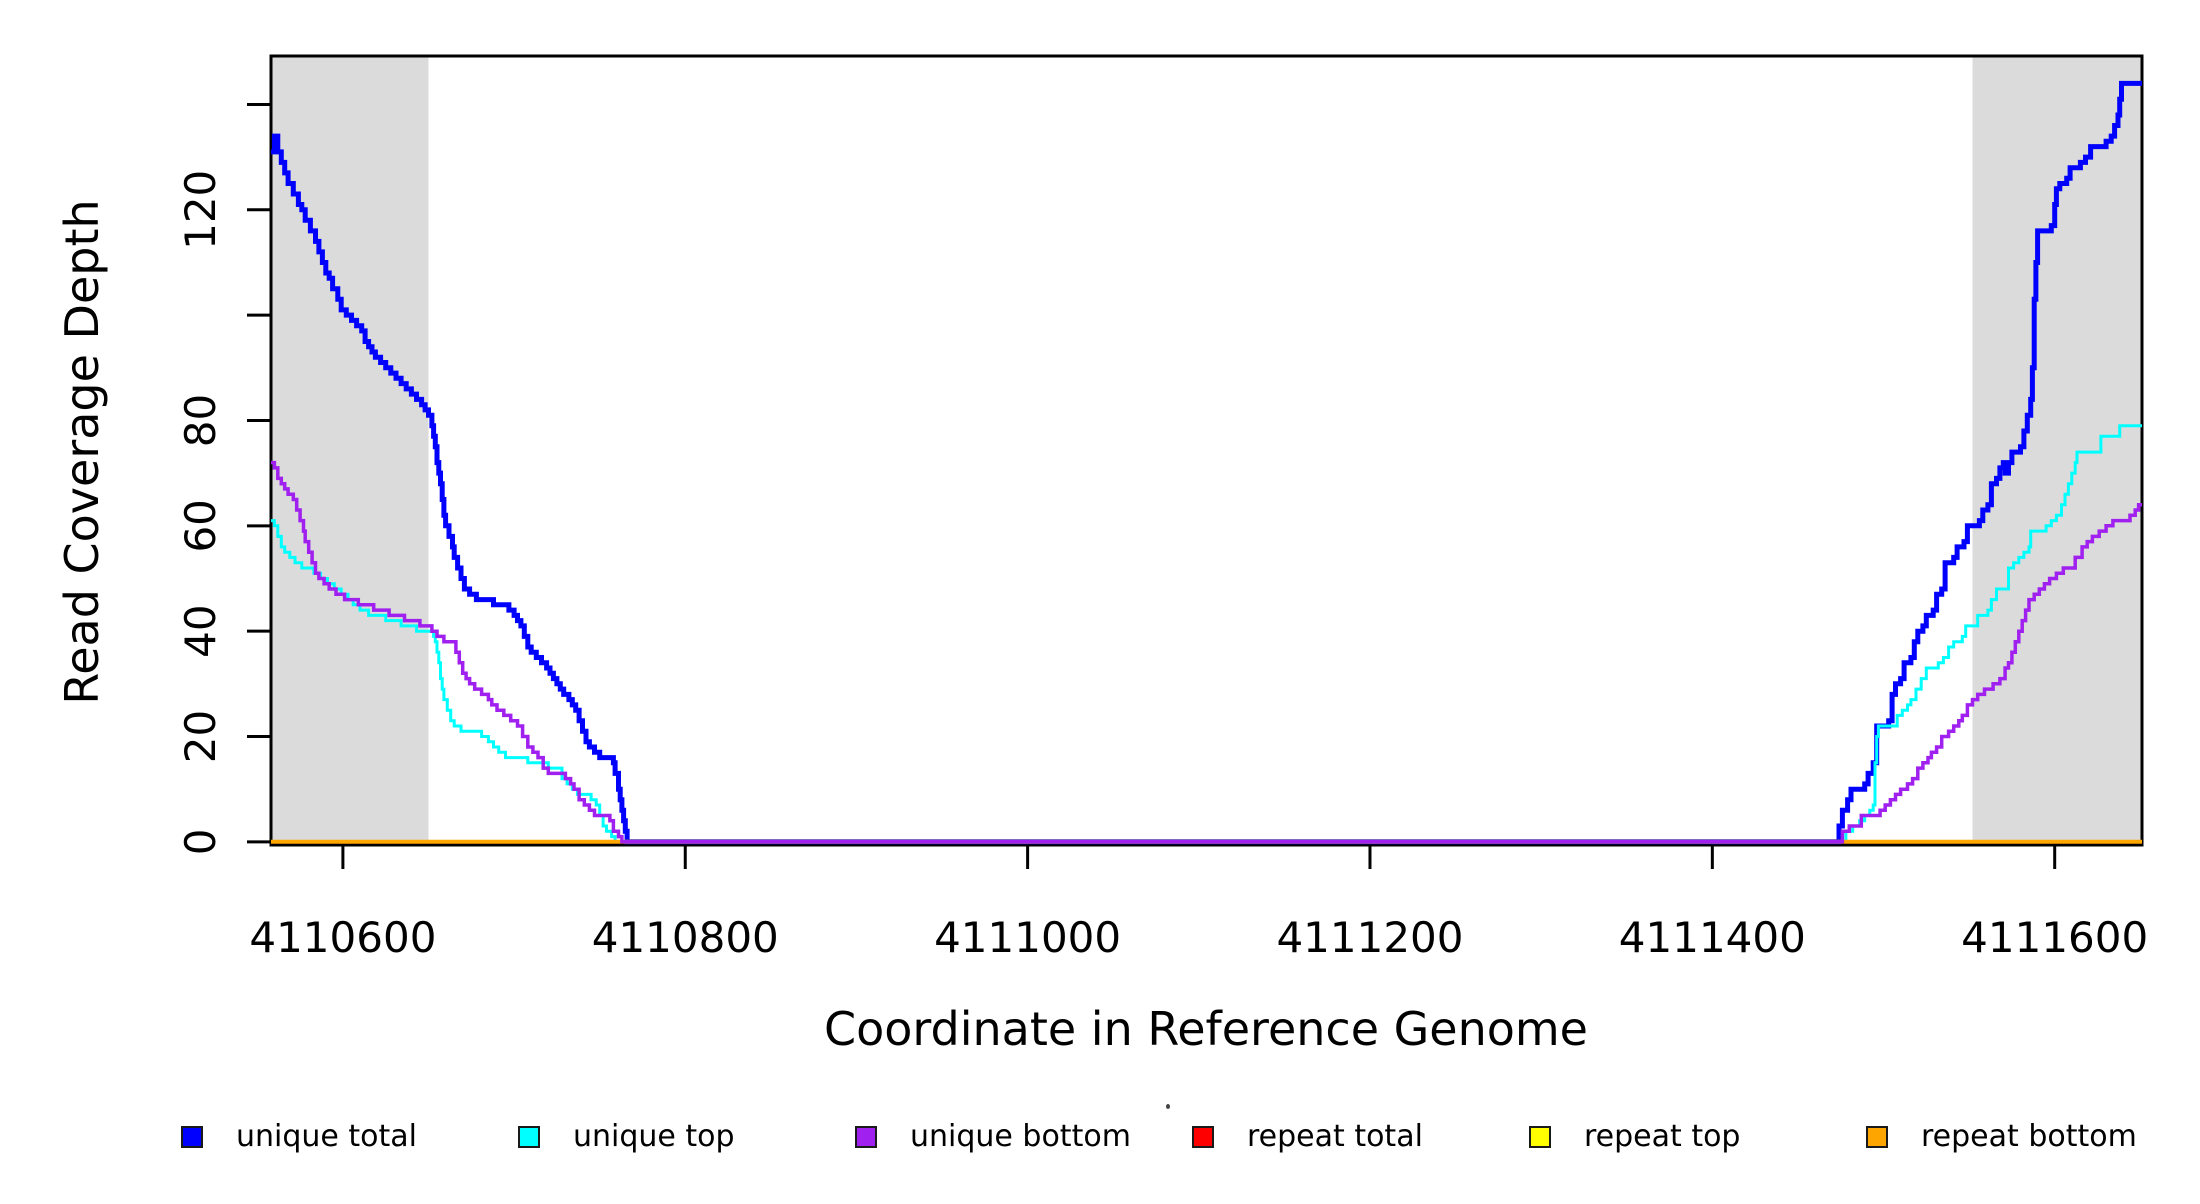 The width and height of the screenshot is (2200, 1204). I want to click on legend-label: unique top, so click(654, 1136).